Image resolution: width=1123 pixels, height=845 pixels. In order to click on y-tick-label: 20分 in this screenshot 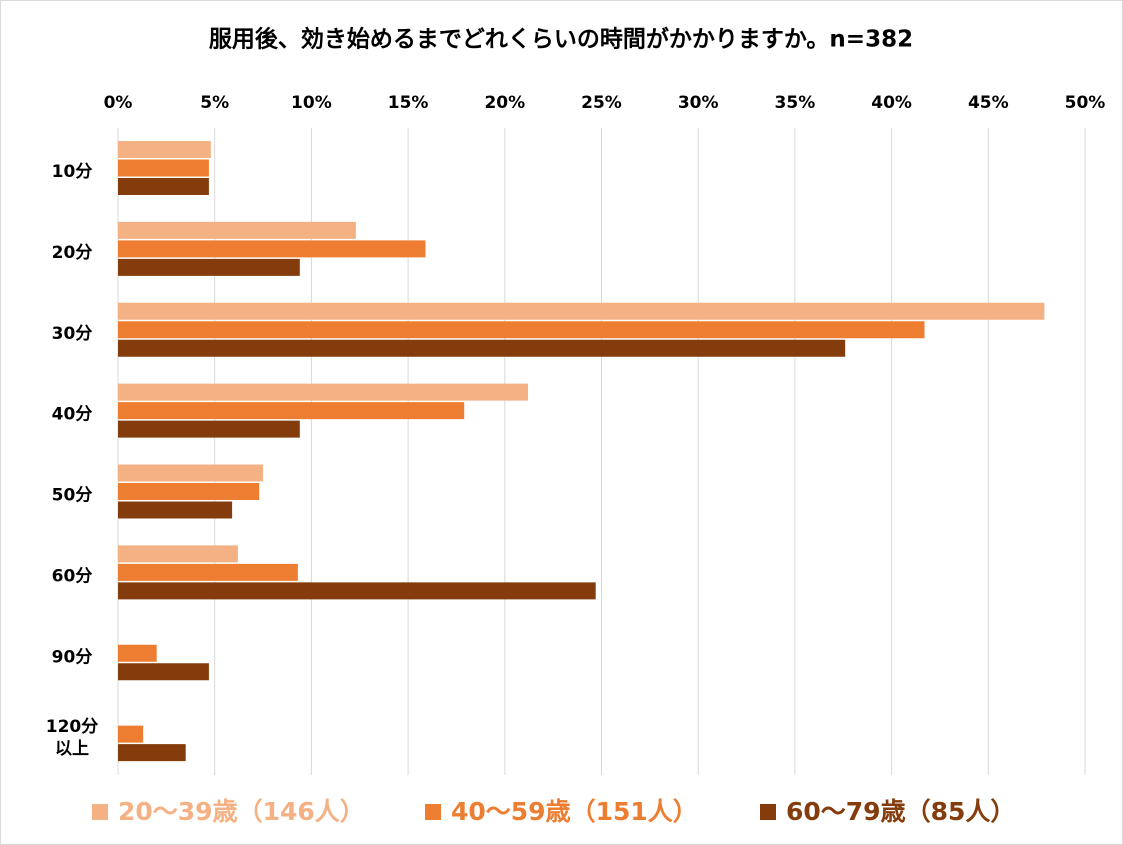, I will do `click(72, 253)`.